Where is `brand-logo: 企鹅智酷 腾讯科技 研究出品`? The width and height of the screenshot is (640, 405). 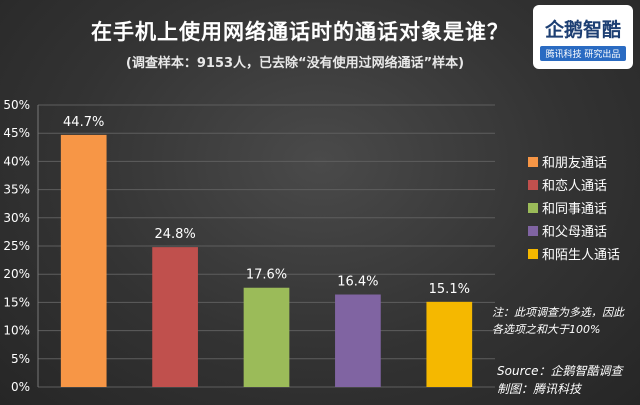 brand-logo: 企鹅智酷 腾讯科技 研究出品 is located at coordinates (583, 37).